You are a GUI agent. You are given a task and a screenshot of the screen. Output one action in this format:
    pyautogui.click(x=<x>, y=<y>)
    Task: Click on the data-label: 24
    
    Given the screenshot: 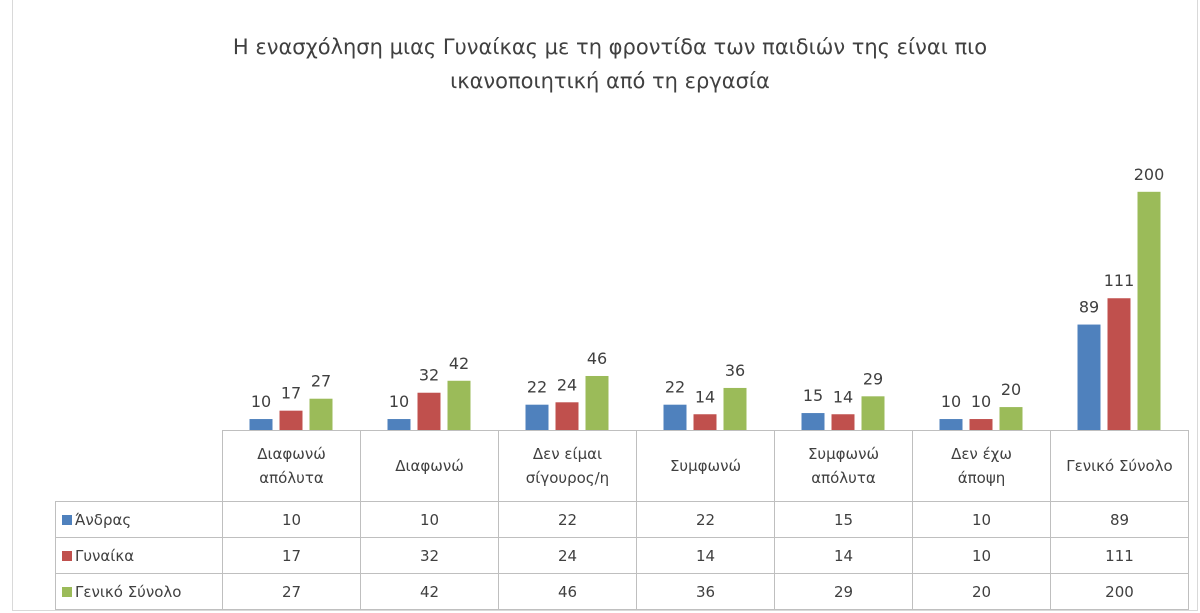 What is the action you would take?
    pyautogui.click(x=567, y=384)
    